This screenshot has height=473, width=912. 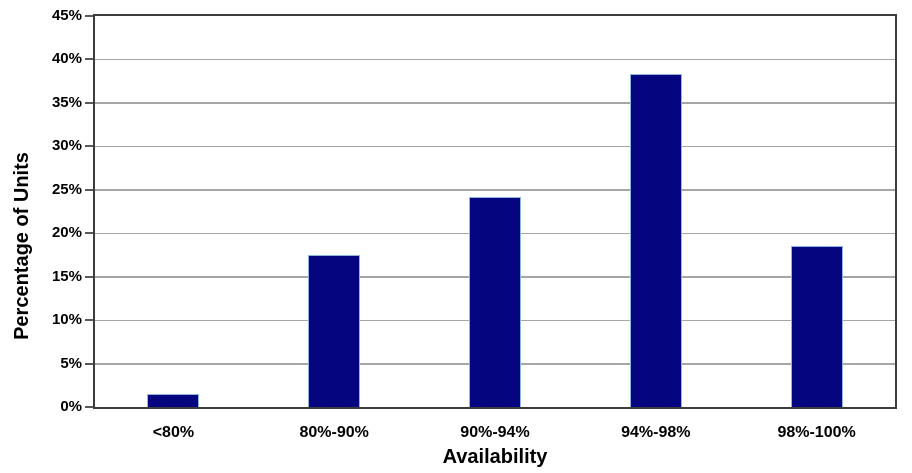 What do you see at coordinates (66, 102) in the screenshot?
I see `y-tick-label: 35%` at bounding box center [66, 102].